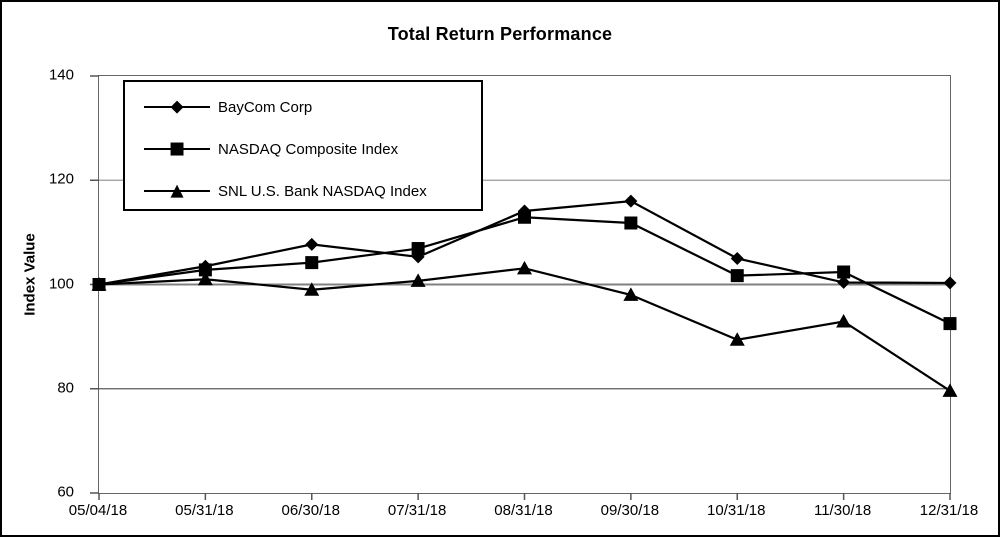  I want to click on legend-entry-snl-bank-nasdaq: ▲ SNL U.S. Bank NASDAQ Index, so click(285, 191).